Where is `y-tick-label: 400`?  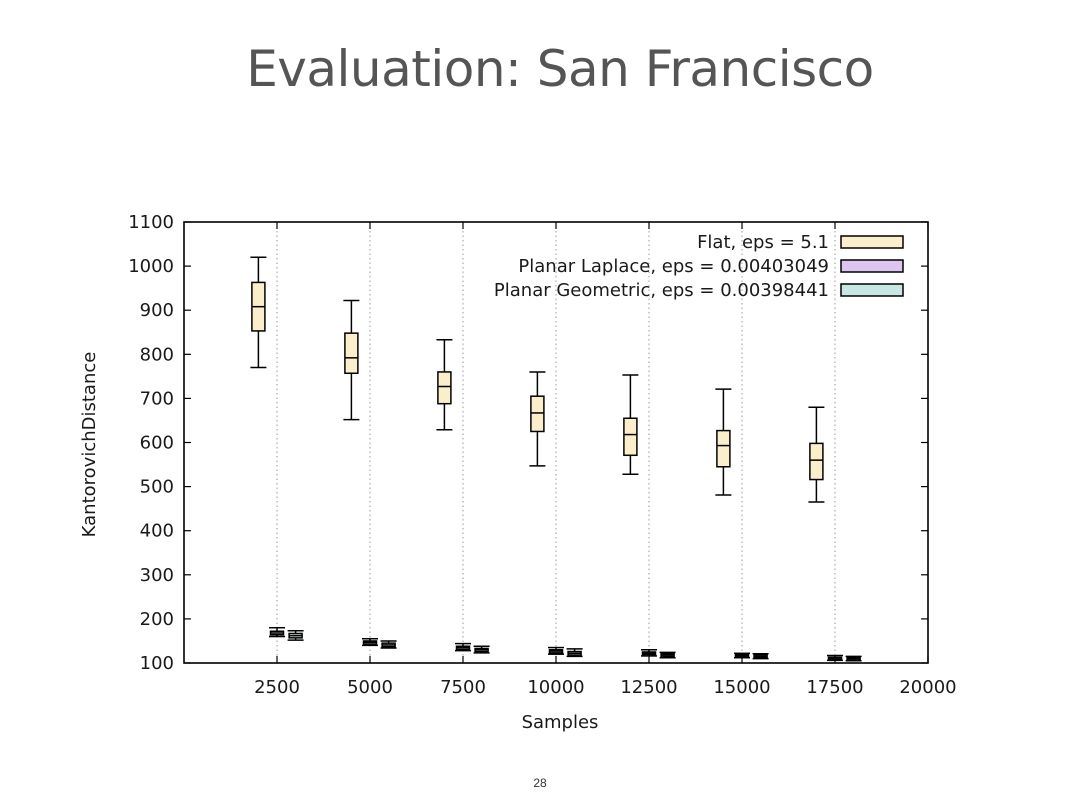
y-tick-label: 400 is located at coordinates (157, 531).